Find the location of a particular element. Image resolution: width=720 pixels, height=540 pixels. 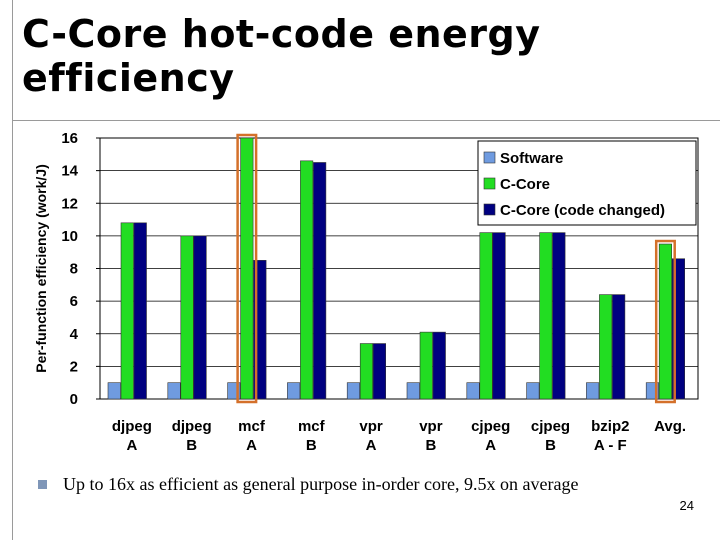

page-number: 24 is located at coordinates (686, 505).